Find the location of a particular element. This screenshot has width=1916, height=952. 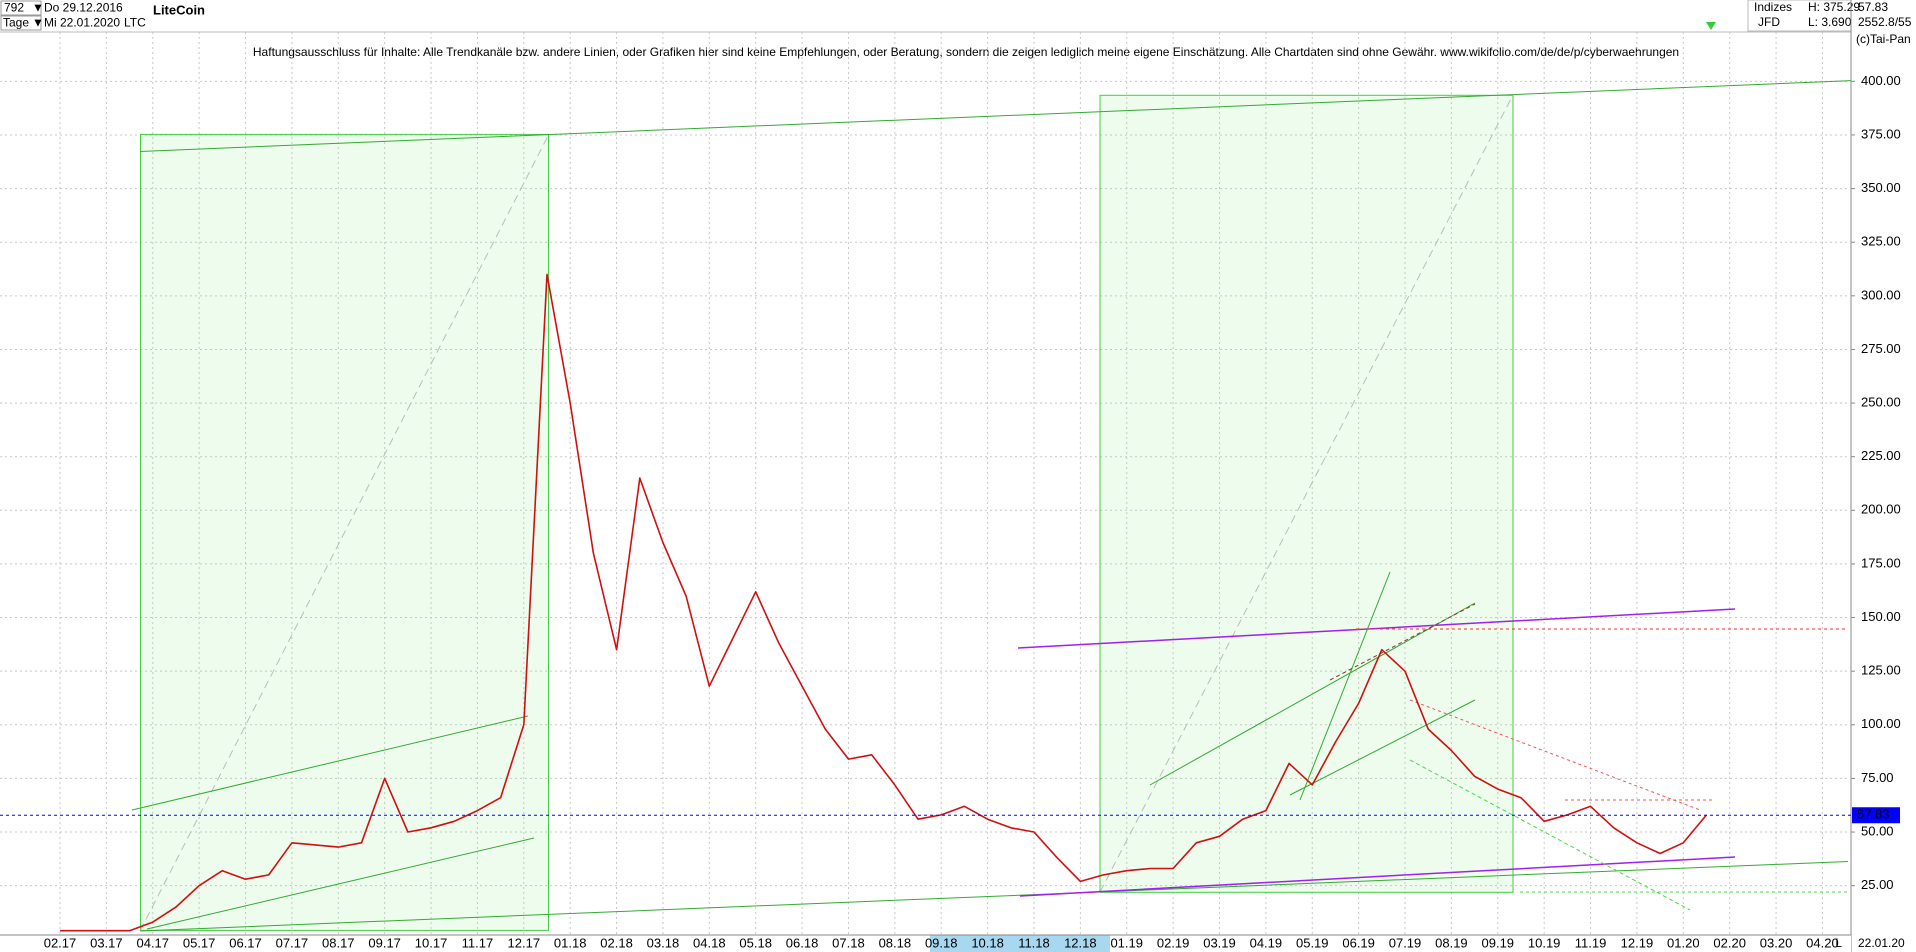

scale-mode: L is located at coordinates (1838, 943).